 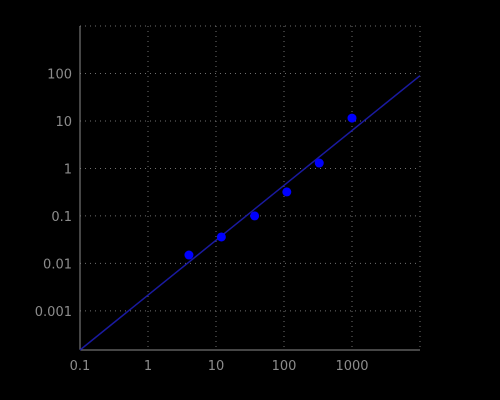 What do you see at coordinates (61, 217) in the screenshot?
I see `y-tick-label: 0.1` at bounding box center [61, 217].